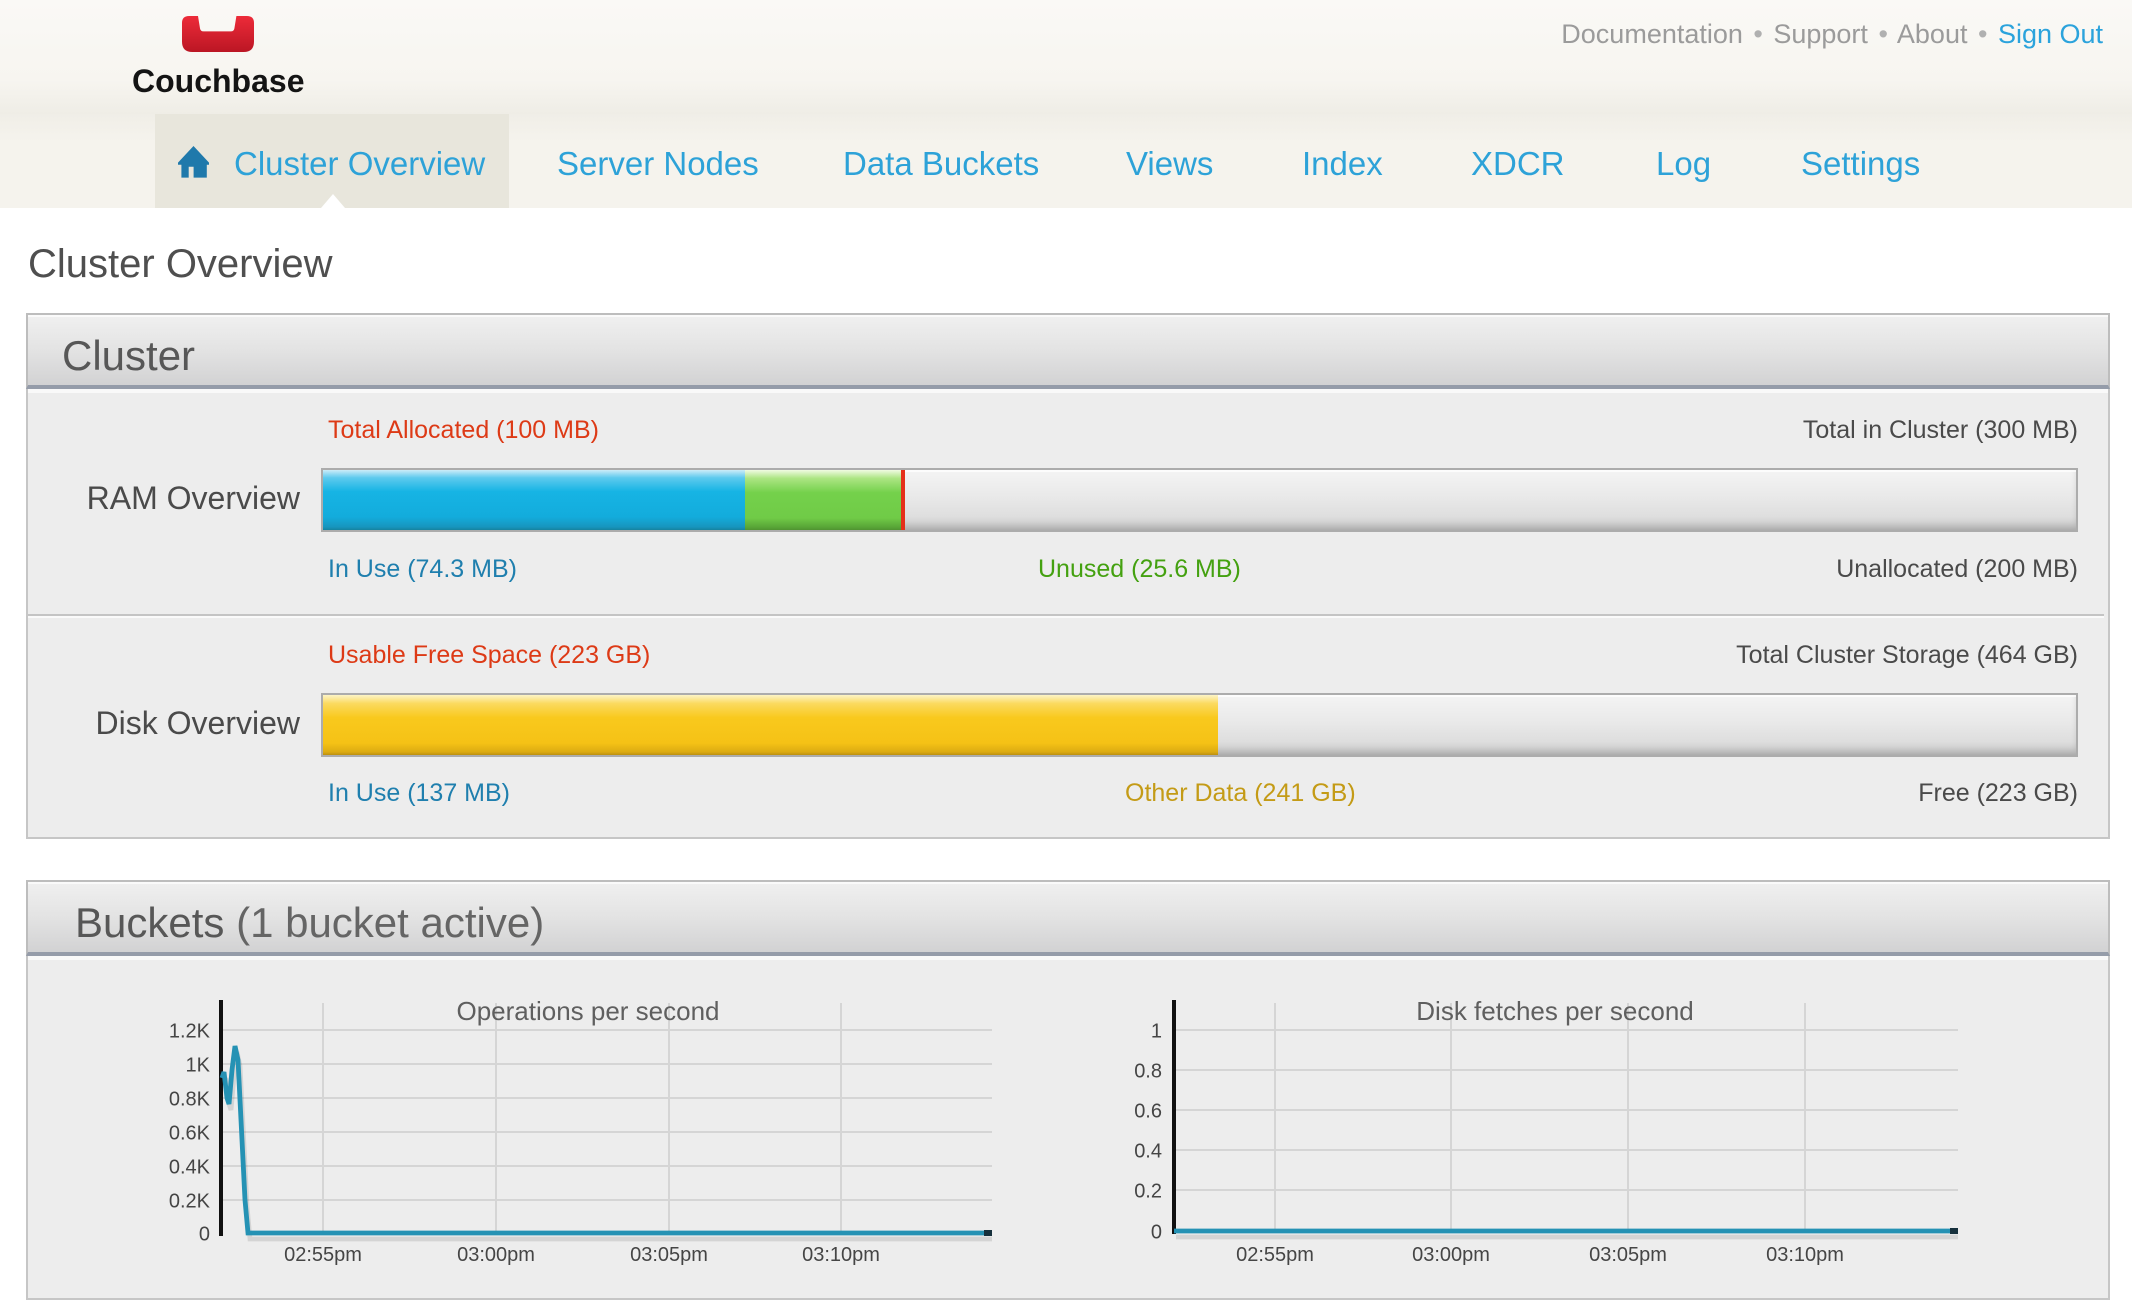  Describe the element at coordinates (190, 1168) in the screenshot. I see `svg-text: 0.4K` at that location.